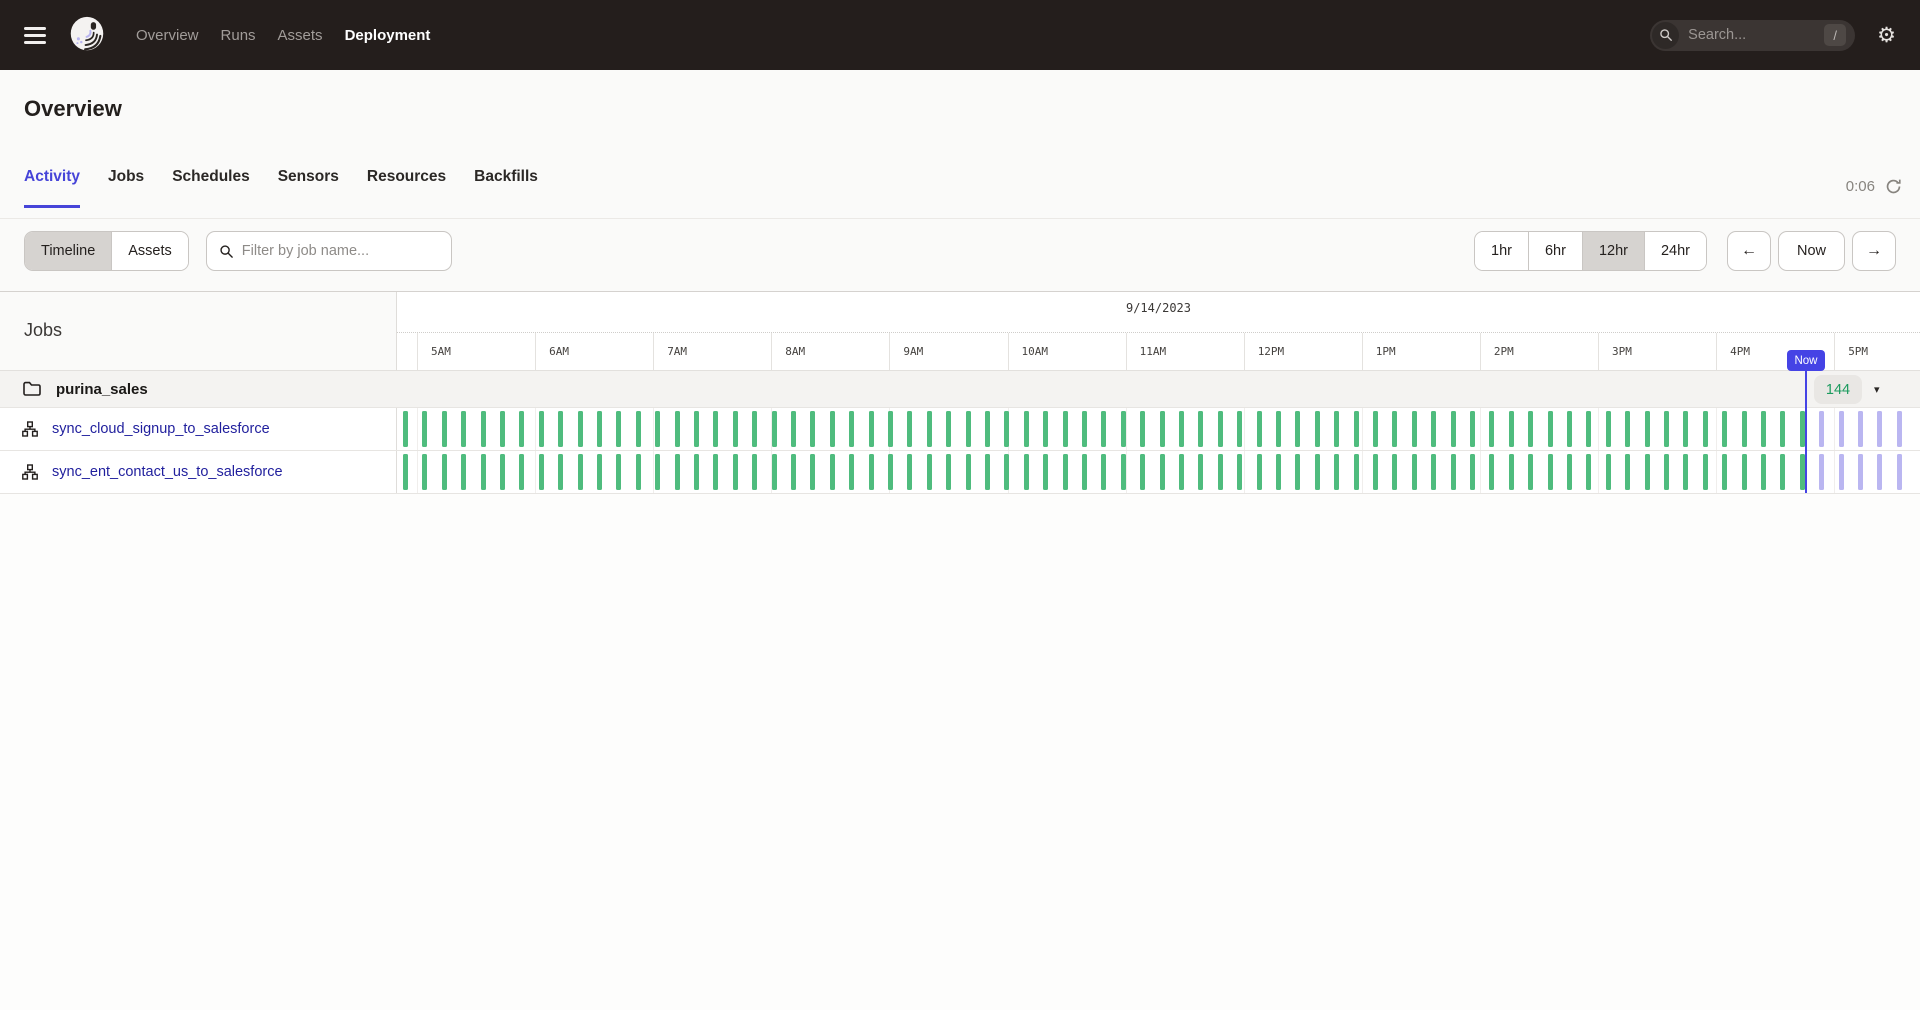 The width and height of the screenshot is (1920, 1010). Describe the element at coordinates (238, 35) in the screenshot. I see `nav-link-runs: Runs` at that location.